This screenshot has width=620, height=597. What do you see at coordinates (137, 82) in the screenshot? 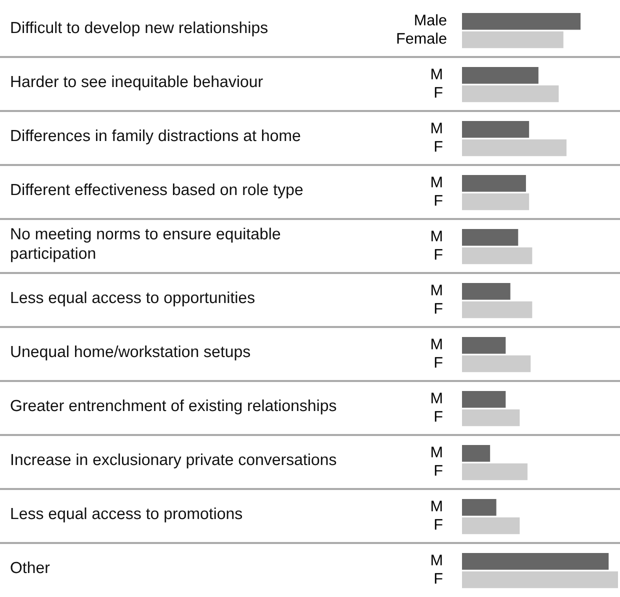
I see `y-tick-label: Harder to see inequitable behaviour` at bounding box center [137, 82].